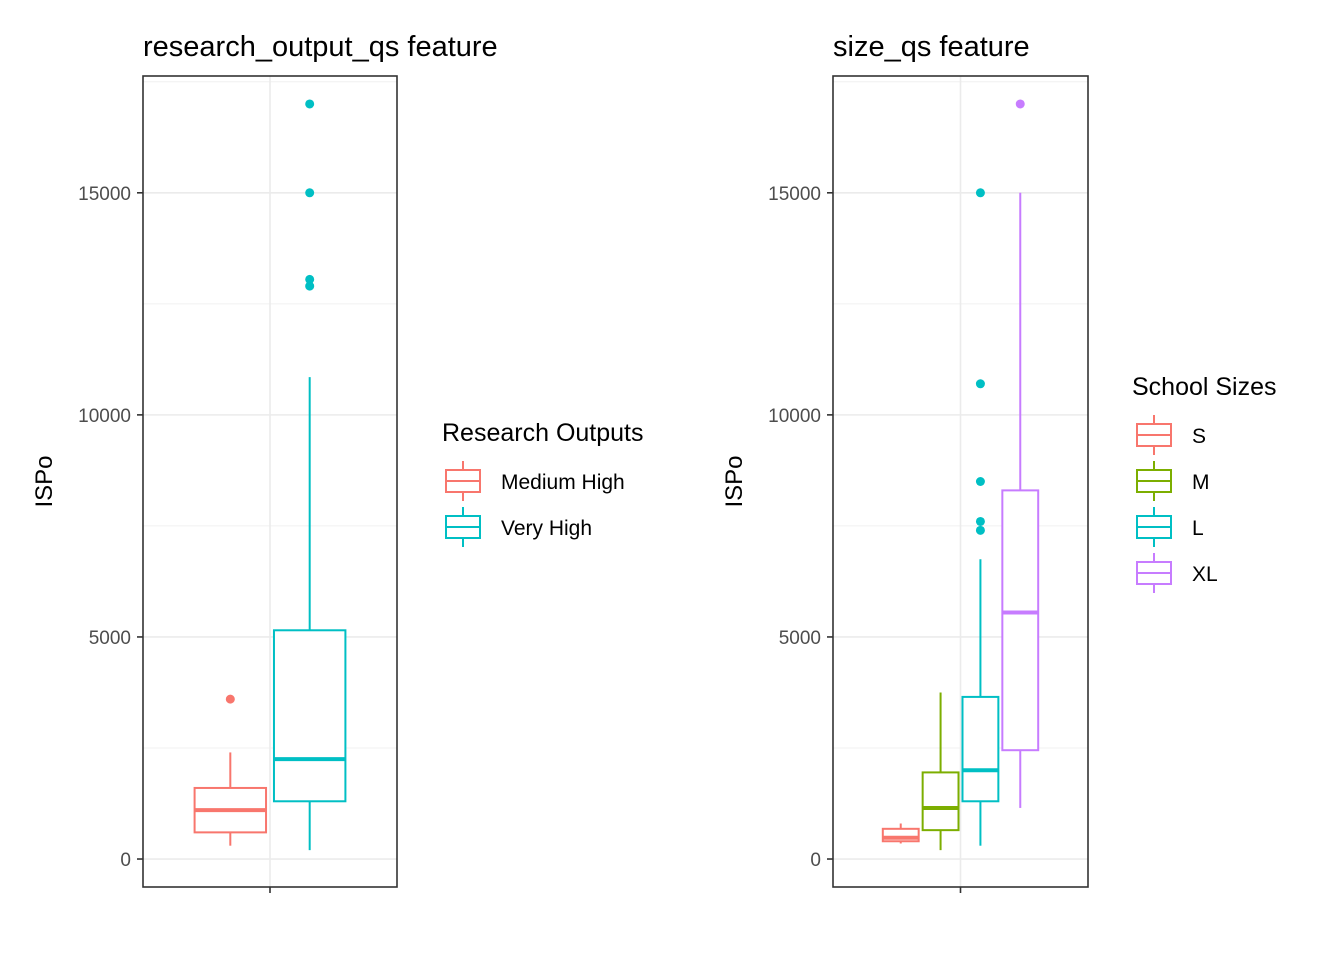 Image resolution: width=1344 pixels, height=965 pixels. Describe the element at coordinates (931, 47) in the screenshot. I see `chart-title: size_qs feature` at that location.